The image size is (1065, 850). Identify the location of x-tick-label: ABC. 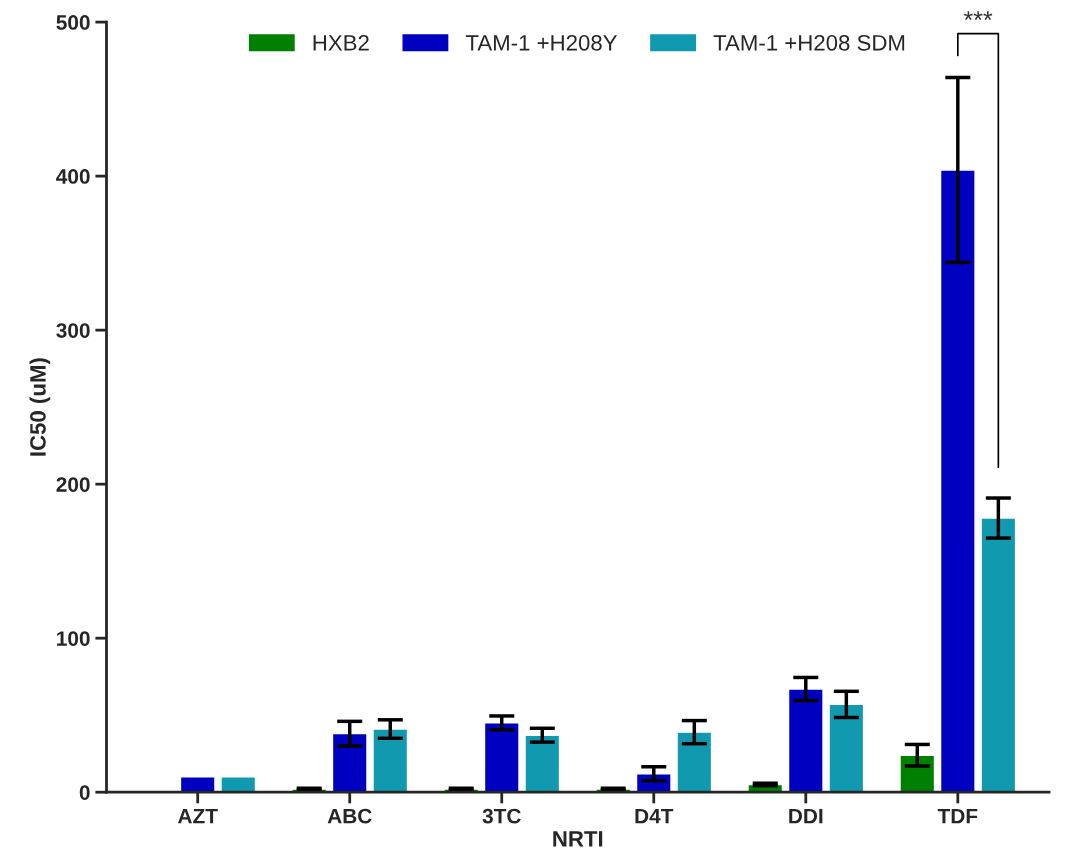
(349, 816).